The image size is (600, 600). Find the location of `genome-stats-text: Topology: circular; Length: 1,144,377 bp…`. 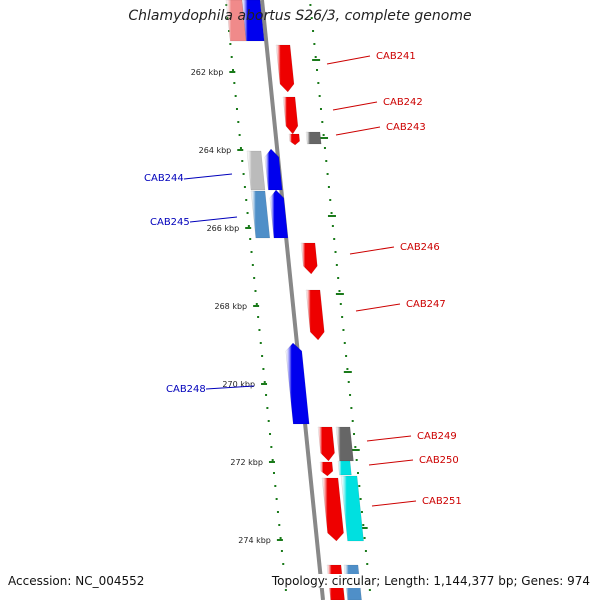

genome-stats-text: Topology: circular; Length: 1,144,377 bp… is located at coordinates (430, 581).